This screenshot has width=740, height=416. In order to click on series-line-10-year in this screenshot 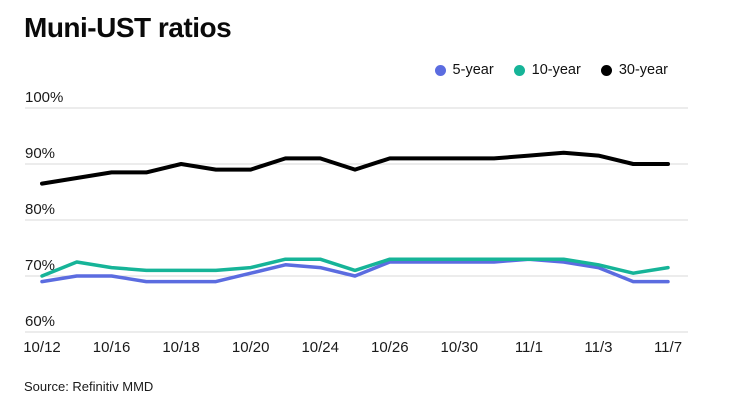, I will do `click(355, 267)`.